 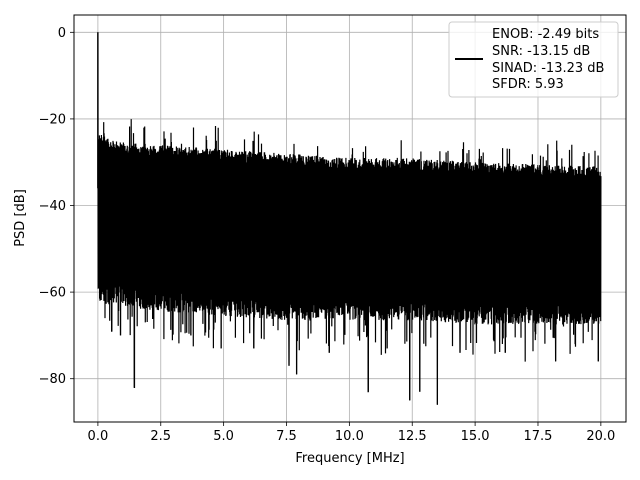 I want to click on x-tick-label: 2.5, so click(x=160, y=436).